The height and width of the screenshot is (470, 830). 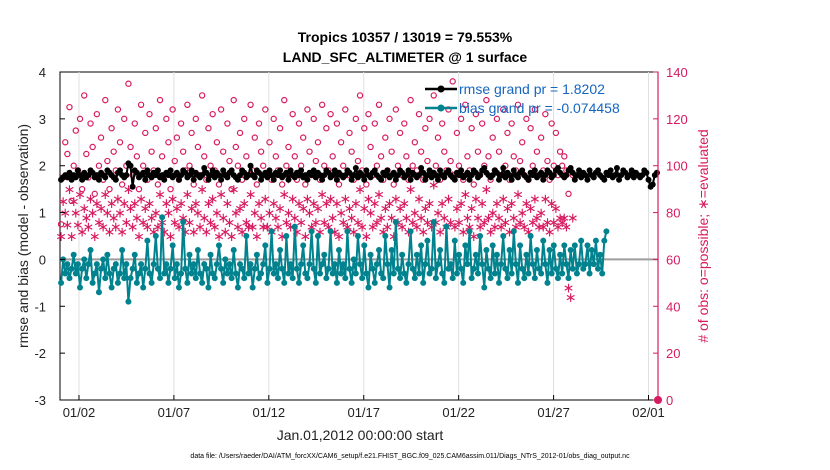 What do you see at coordinates (40, 353) in the screenshot?
I see `y-tick-label-left: -2` at bounding box center [40, 353].